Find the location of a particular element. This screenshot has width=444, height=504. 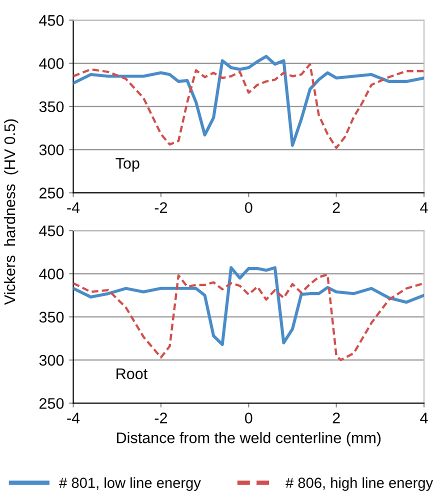

annotation: Root is located at coordinates (132, 374).